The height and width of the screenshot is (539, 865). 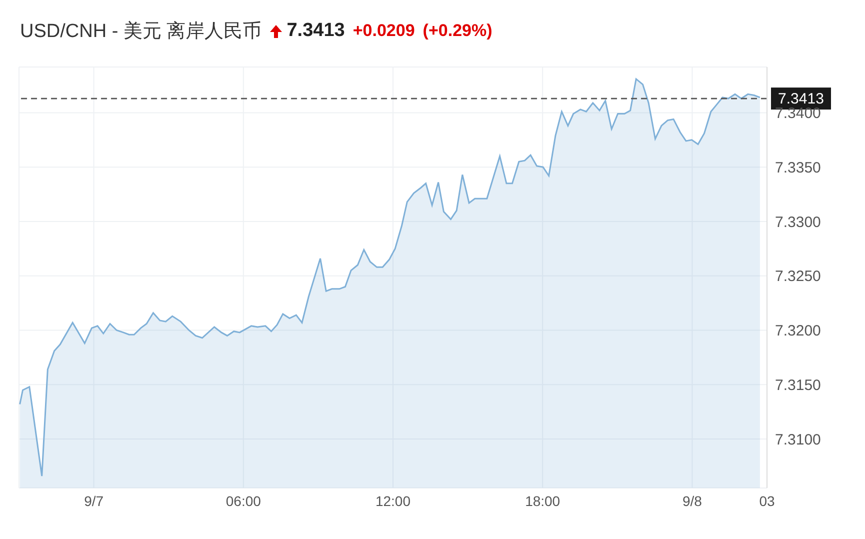 I want to click on y-tick-label: 7.3100, so click(x=798, y=439).